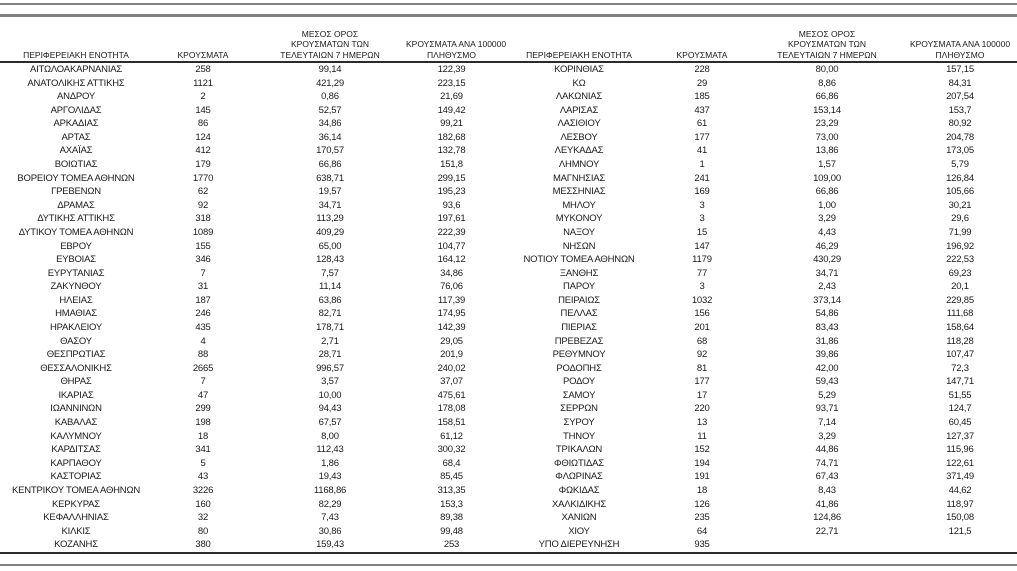 Image resolution: width=1017 pixels, height=571 pixels. Describe the element at coordinates (579, 287) in the screenshot. I see `region-cell: ΠΑΡΟΥ` at that location.